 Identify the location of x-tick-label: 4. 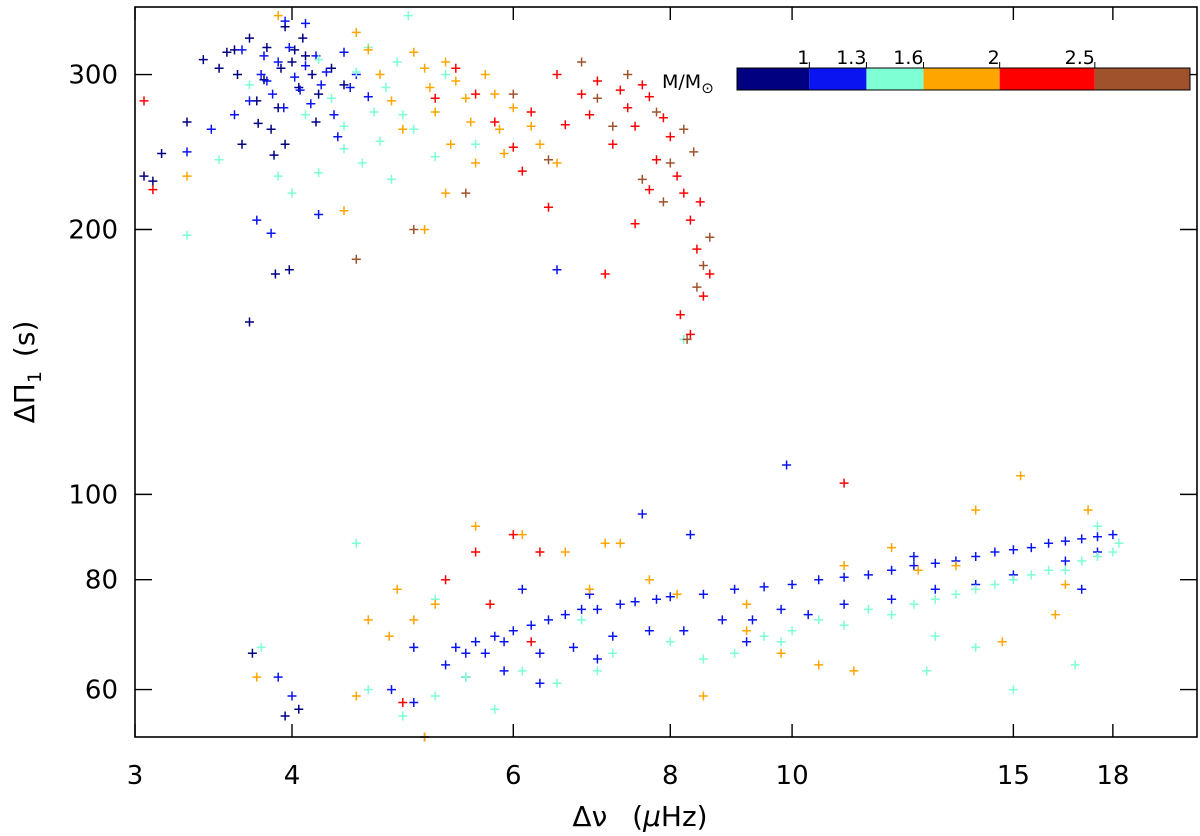
(292, 776).